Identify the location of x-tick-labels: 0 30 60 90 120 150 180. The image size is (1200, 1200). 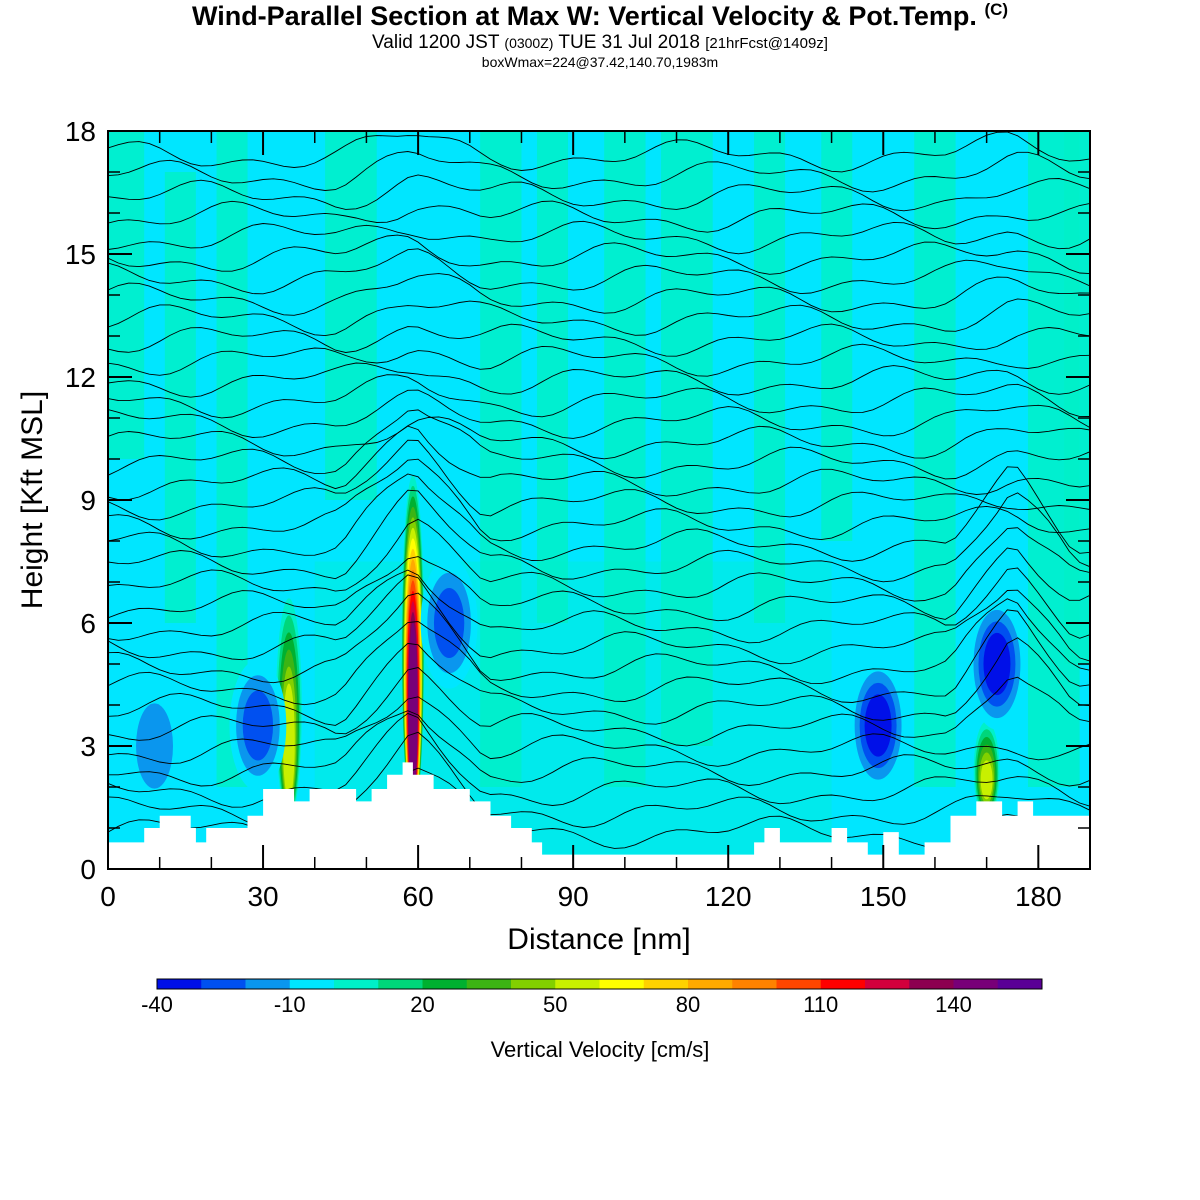
(580, 896).